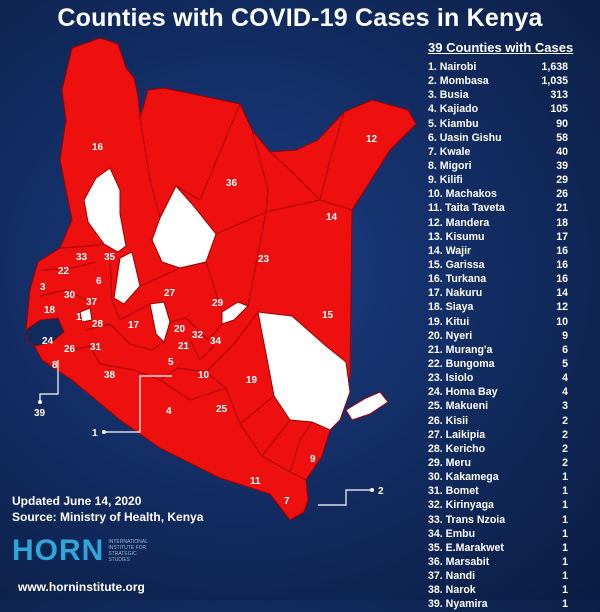 This screenshot has width=600, height=612. What do you see at coordinates (457, 448) in the screenshot?
I see `county-name: 28. Kericho` at bounding box center [457, 448].